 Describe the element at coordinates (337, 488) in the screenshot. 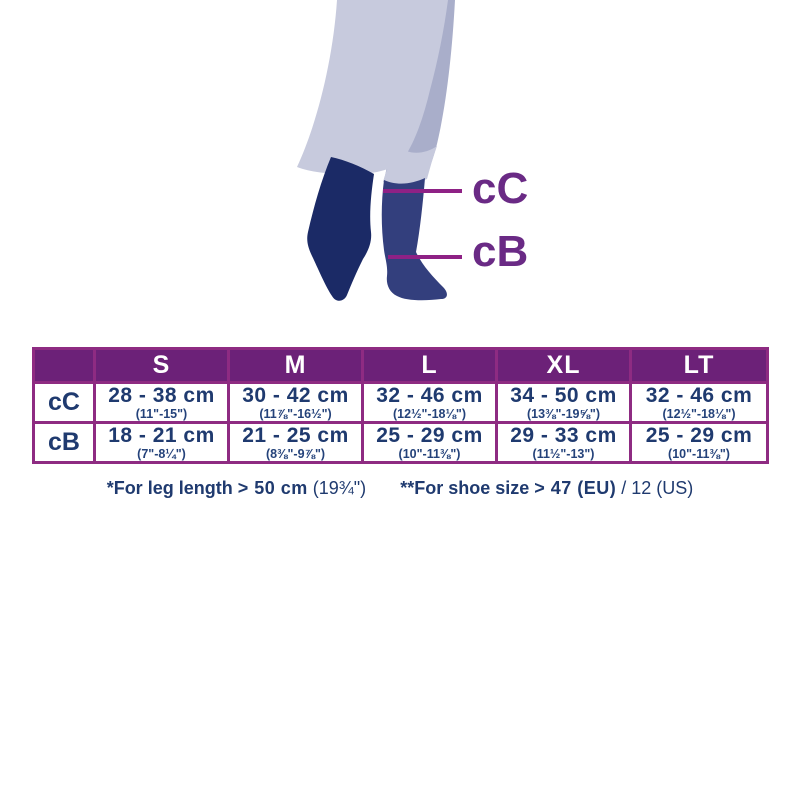

I see `leg-length-inches: (19¾")` at that location.